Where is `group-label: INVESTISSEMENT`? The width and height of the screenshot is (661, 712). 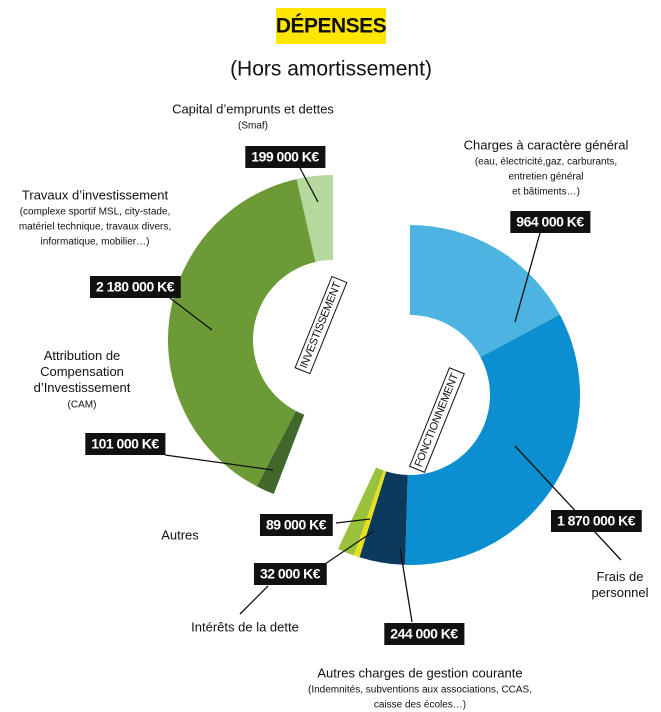
group-label: INVESTISSEMENT is located at coordinates (321, 325).